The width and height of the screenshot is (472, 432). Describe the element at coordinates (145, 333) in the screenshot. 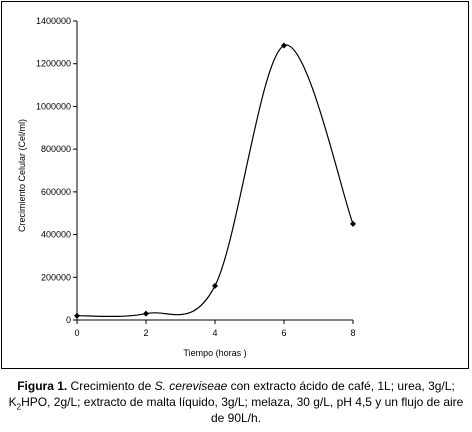

I see `x-tick-label: 2` at that location.